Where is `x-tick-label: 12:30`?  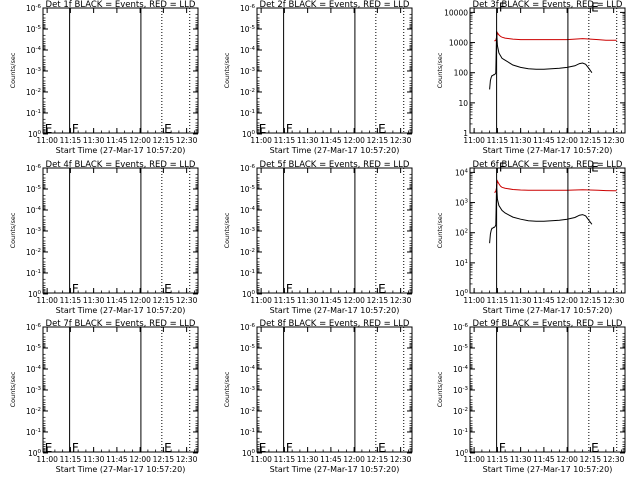 x-tick-label: 12:30 is located at coordinates (187, 140).